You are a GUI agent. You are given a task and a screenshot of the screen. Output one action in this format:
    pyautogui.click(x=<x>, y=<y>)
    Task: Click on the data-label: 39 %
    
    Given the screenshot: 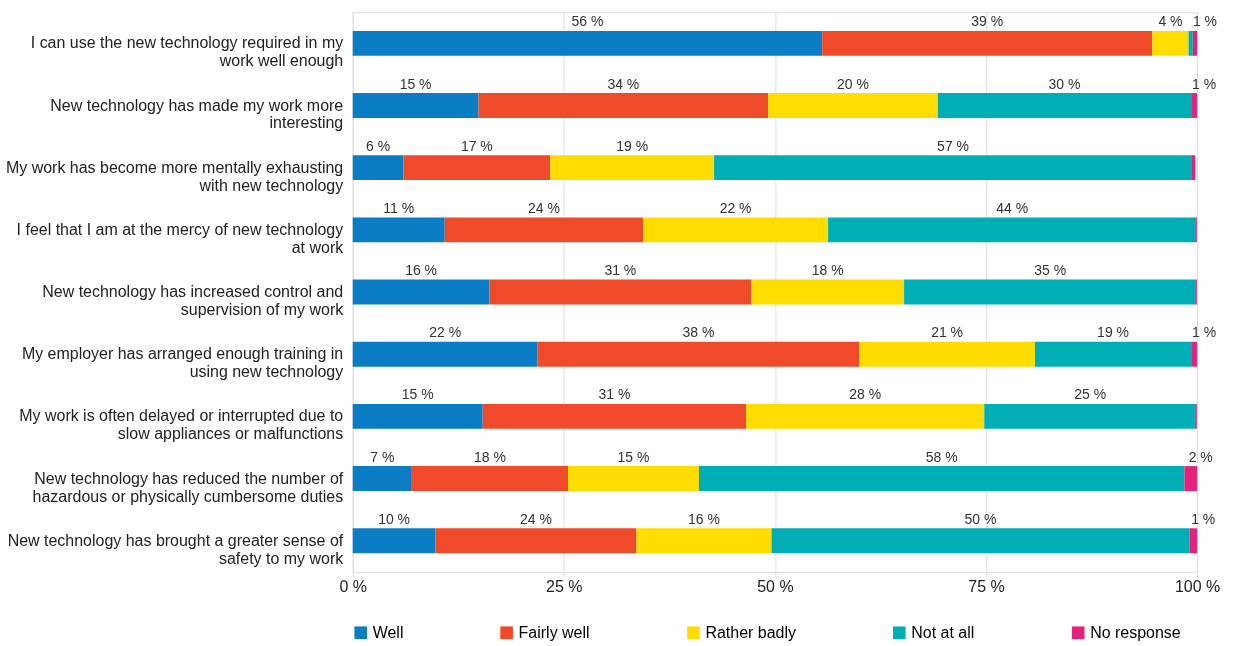 What is the action you would take?
    pyautogui.click(x=987, y=21)
    